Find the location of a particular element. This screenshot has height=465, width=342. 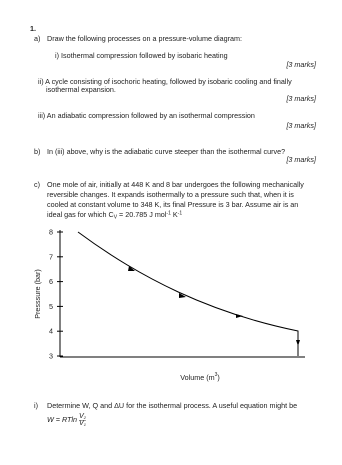

part-label: i) is located at coordinates (36, 405).